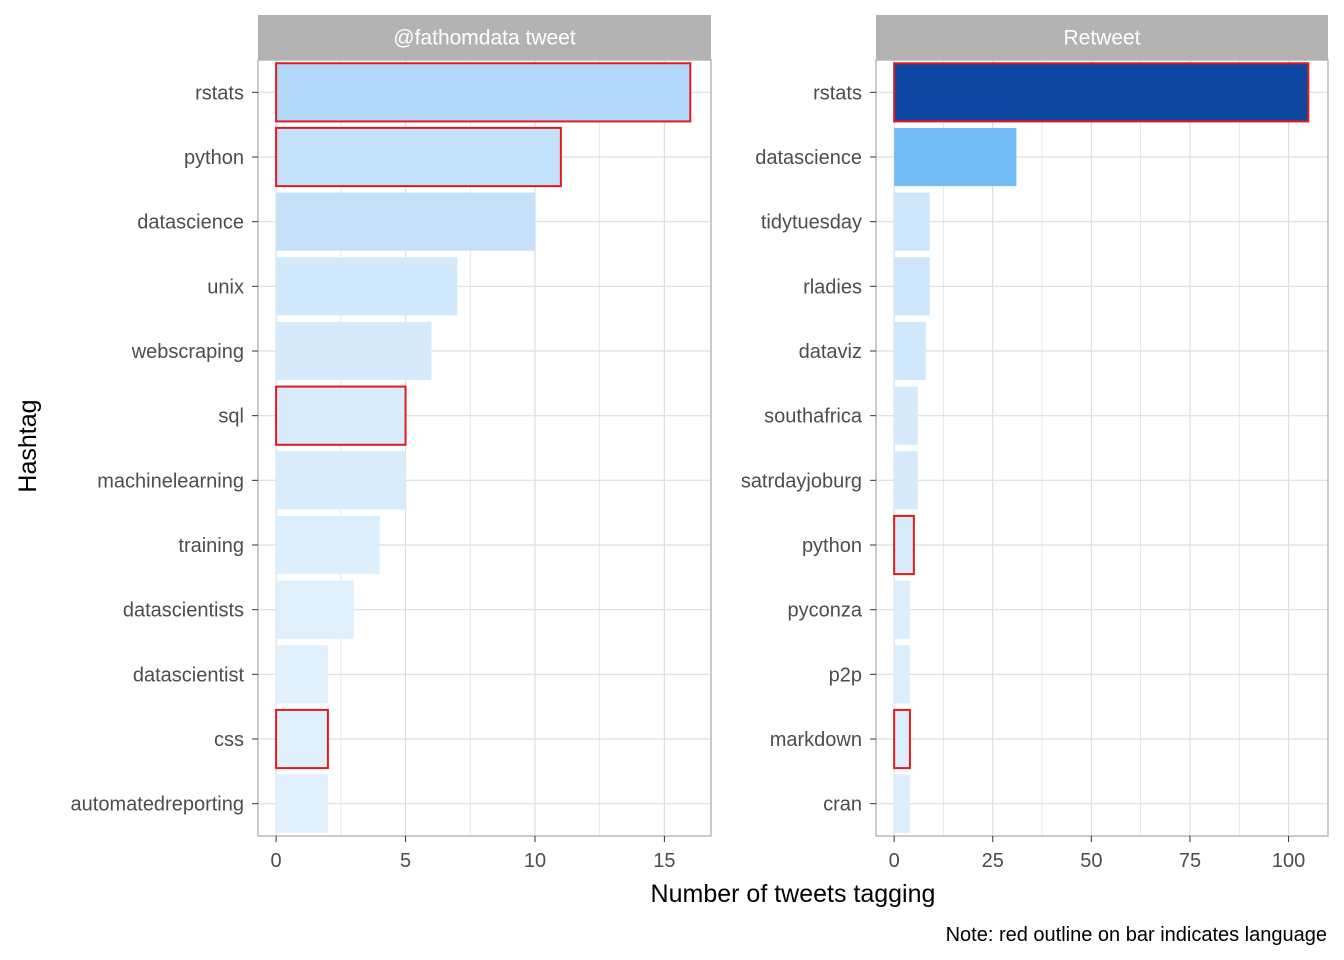 This screenshot has height=960, width=1344. Describe the element at coordinates (170, 481) in the screenshot. I see `y-tick-label: machinelearning` at that location.